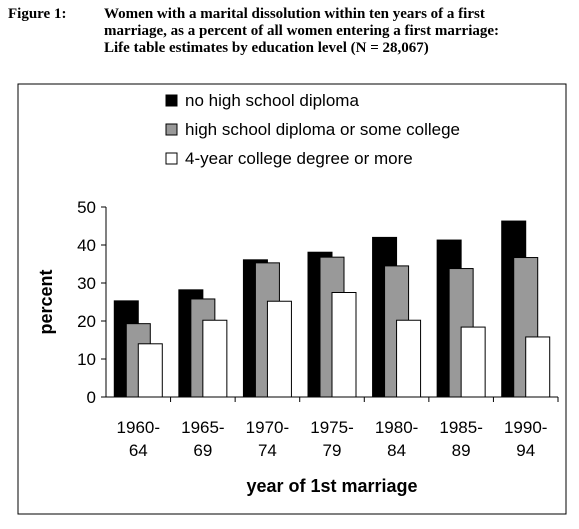 The image size is (579, 529). What do you see at coordinates (46, 301) in the screenshot?
I see `y-axis-title: percent` at bounding box center [46, 301].